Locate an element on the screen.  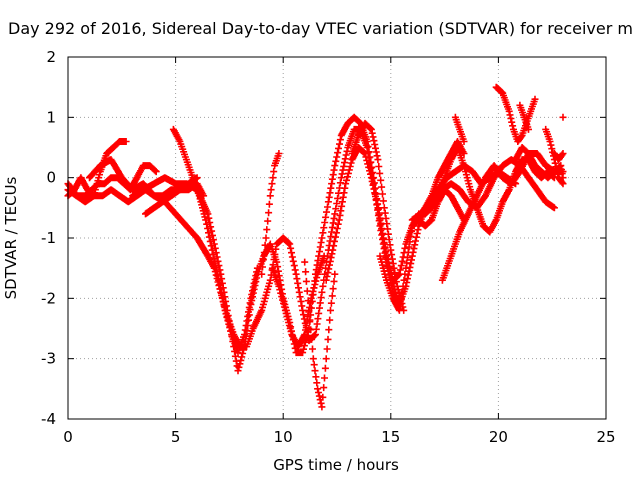
x-tick-label: 20 is located at coordinates (498, 437).